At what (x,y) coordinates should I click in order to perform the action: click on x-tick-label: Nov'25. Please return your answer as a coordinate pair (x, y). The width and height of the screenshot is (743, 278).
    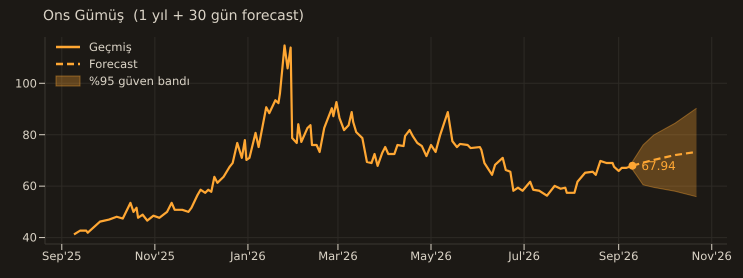
    Looking at the image, I should click on (154, 256).